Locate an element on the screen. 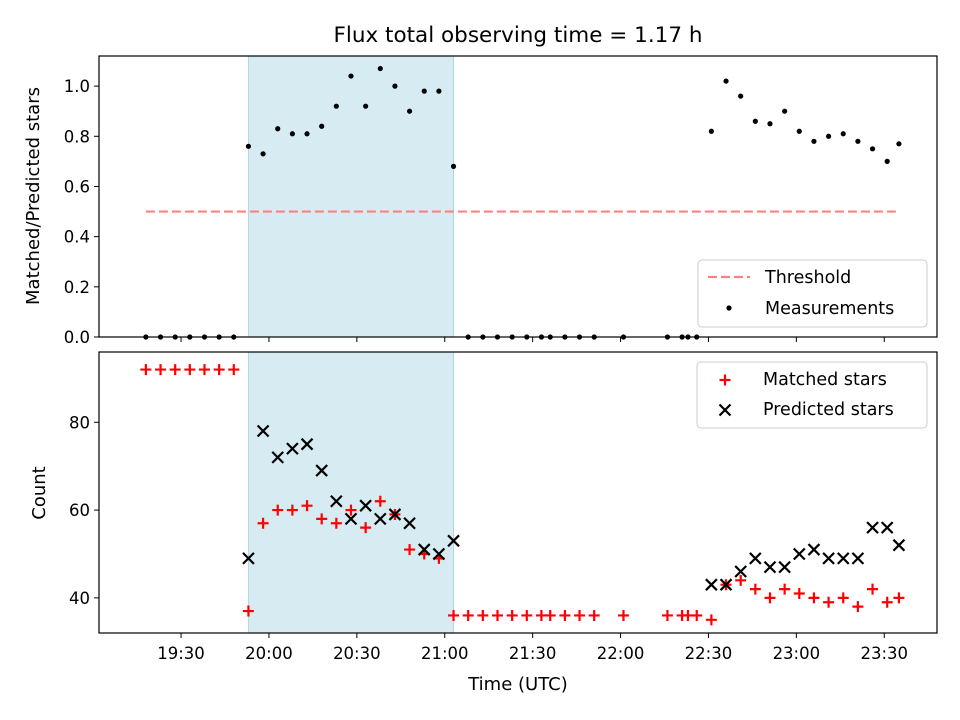 The height and width of the screenshot is (720, 960). x-tick-label: 20:00 is located at coordinates (269, 653).